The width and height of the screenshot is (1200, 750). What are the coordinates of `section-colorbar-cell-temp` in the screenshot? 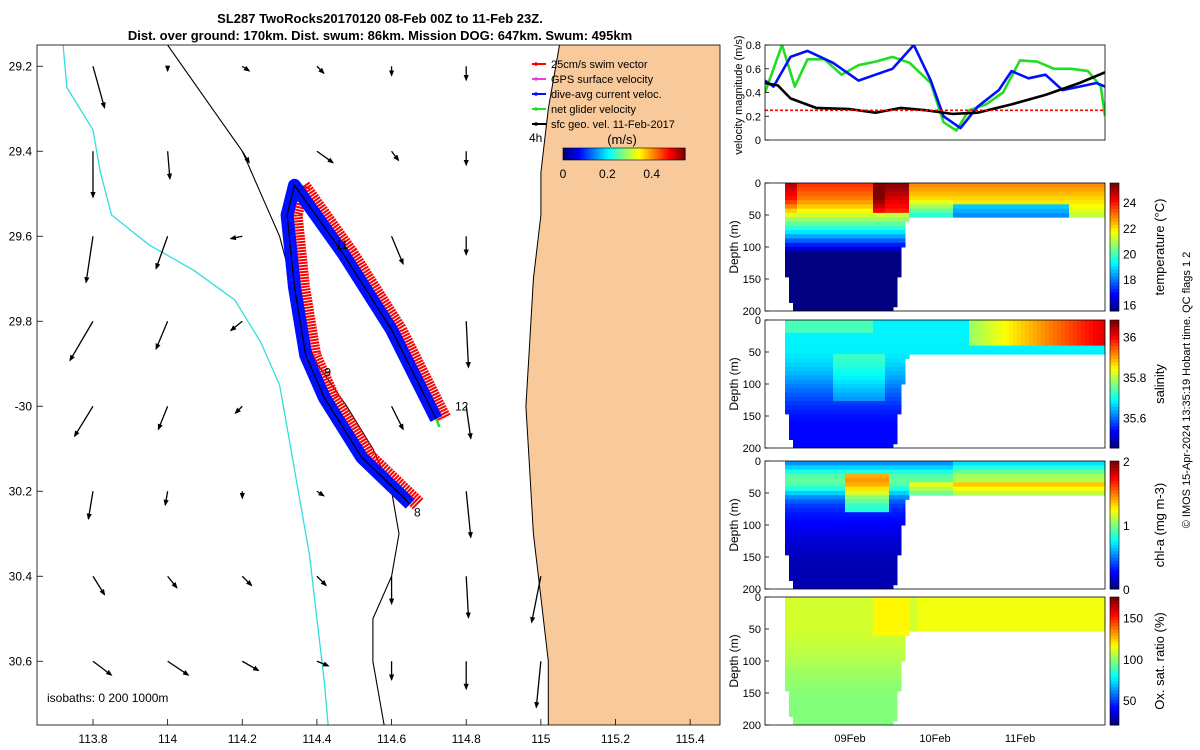 It's located at (1114, 309).